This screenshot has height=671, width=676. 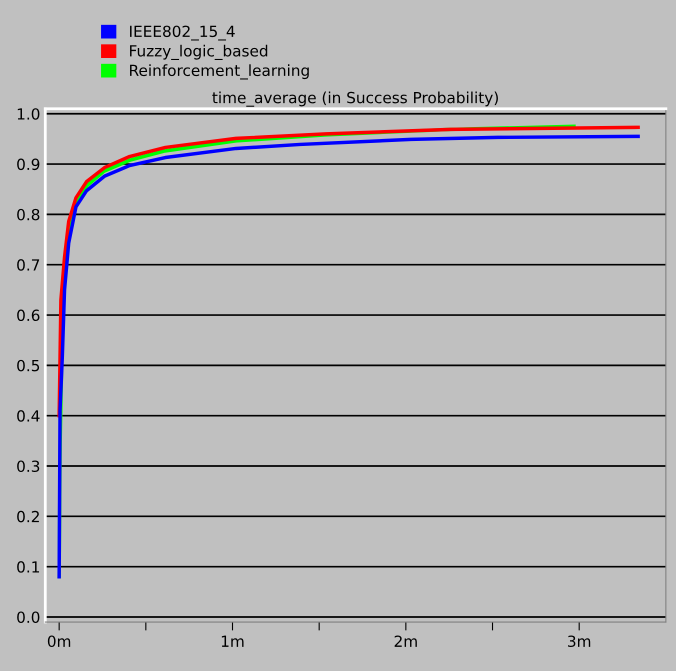 I want to click on x-tick-label: 0m, so click(x=59, y=641).